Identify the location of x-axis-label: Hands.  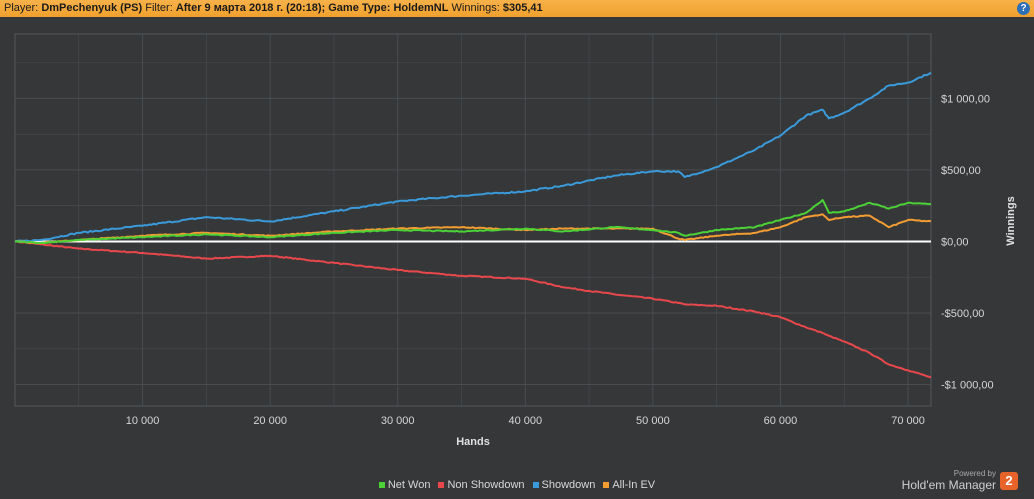
(473, 442).